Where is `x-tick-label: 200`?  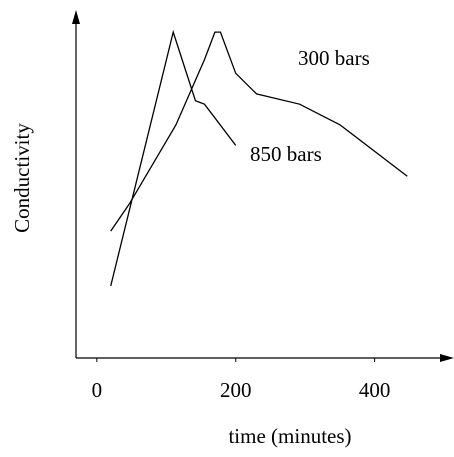 x-tick-label: 200 is located at coordinates (236, 390).